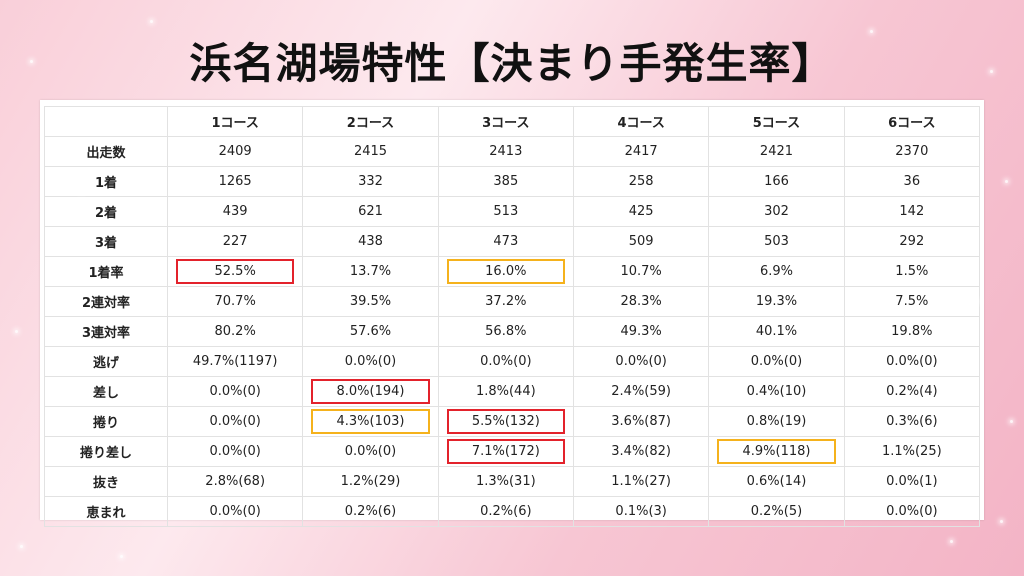 The height and width of the screenshot is (576, 1024). What do you see at coordinates (641, 451) in the screenshot?
I see `table-cell: 3.4%(82)` at bounding box center [641, 451].